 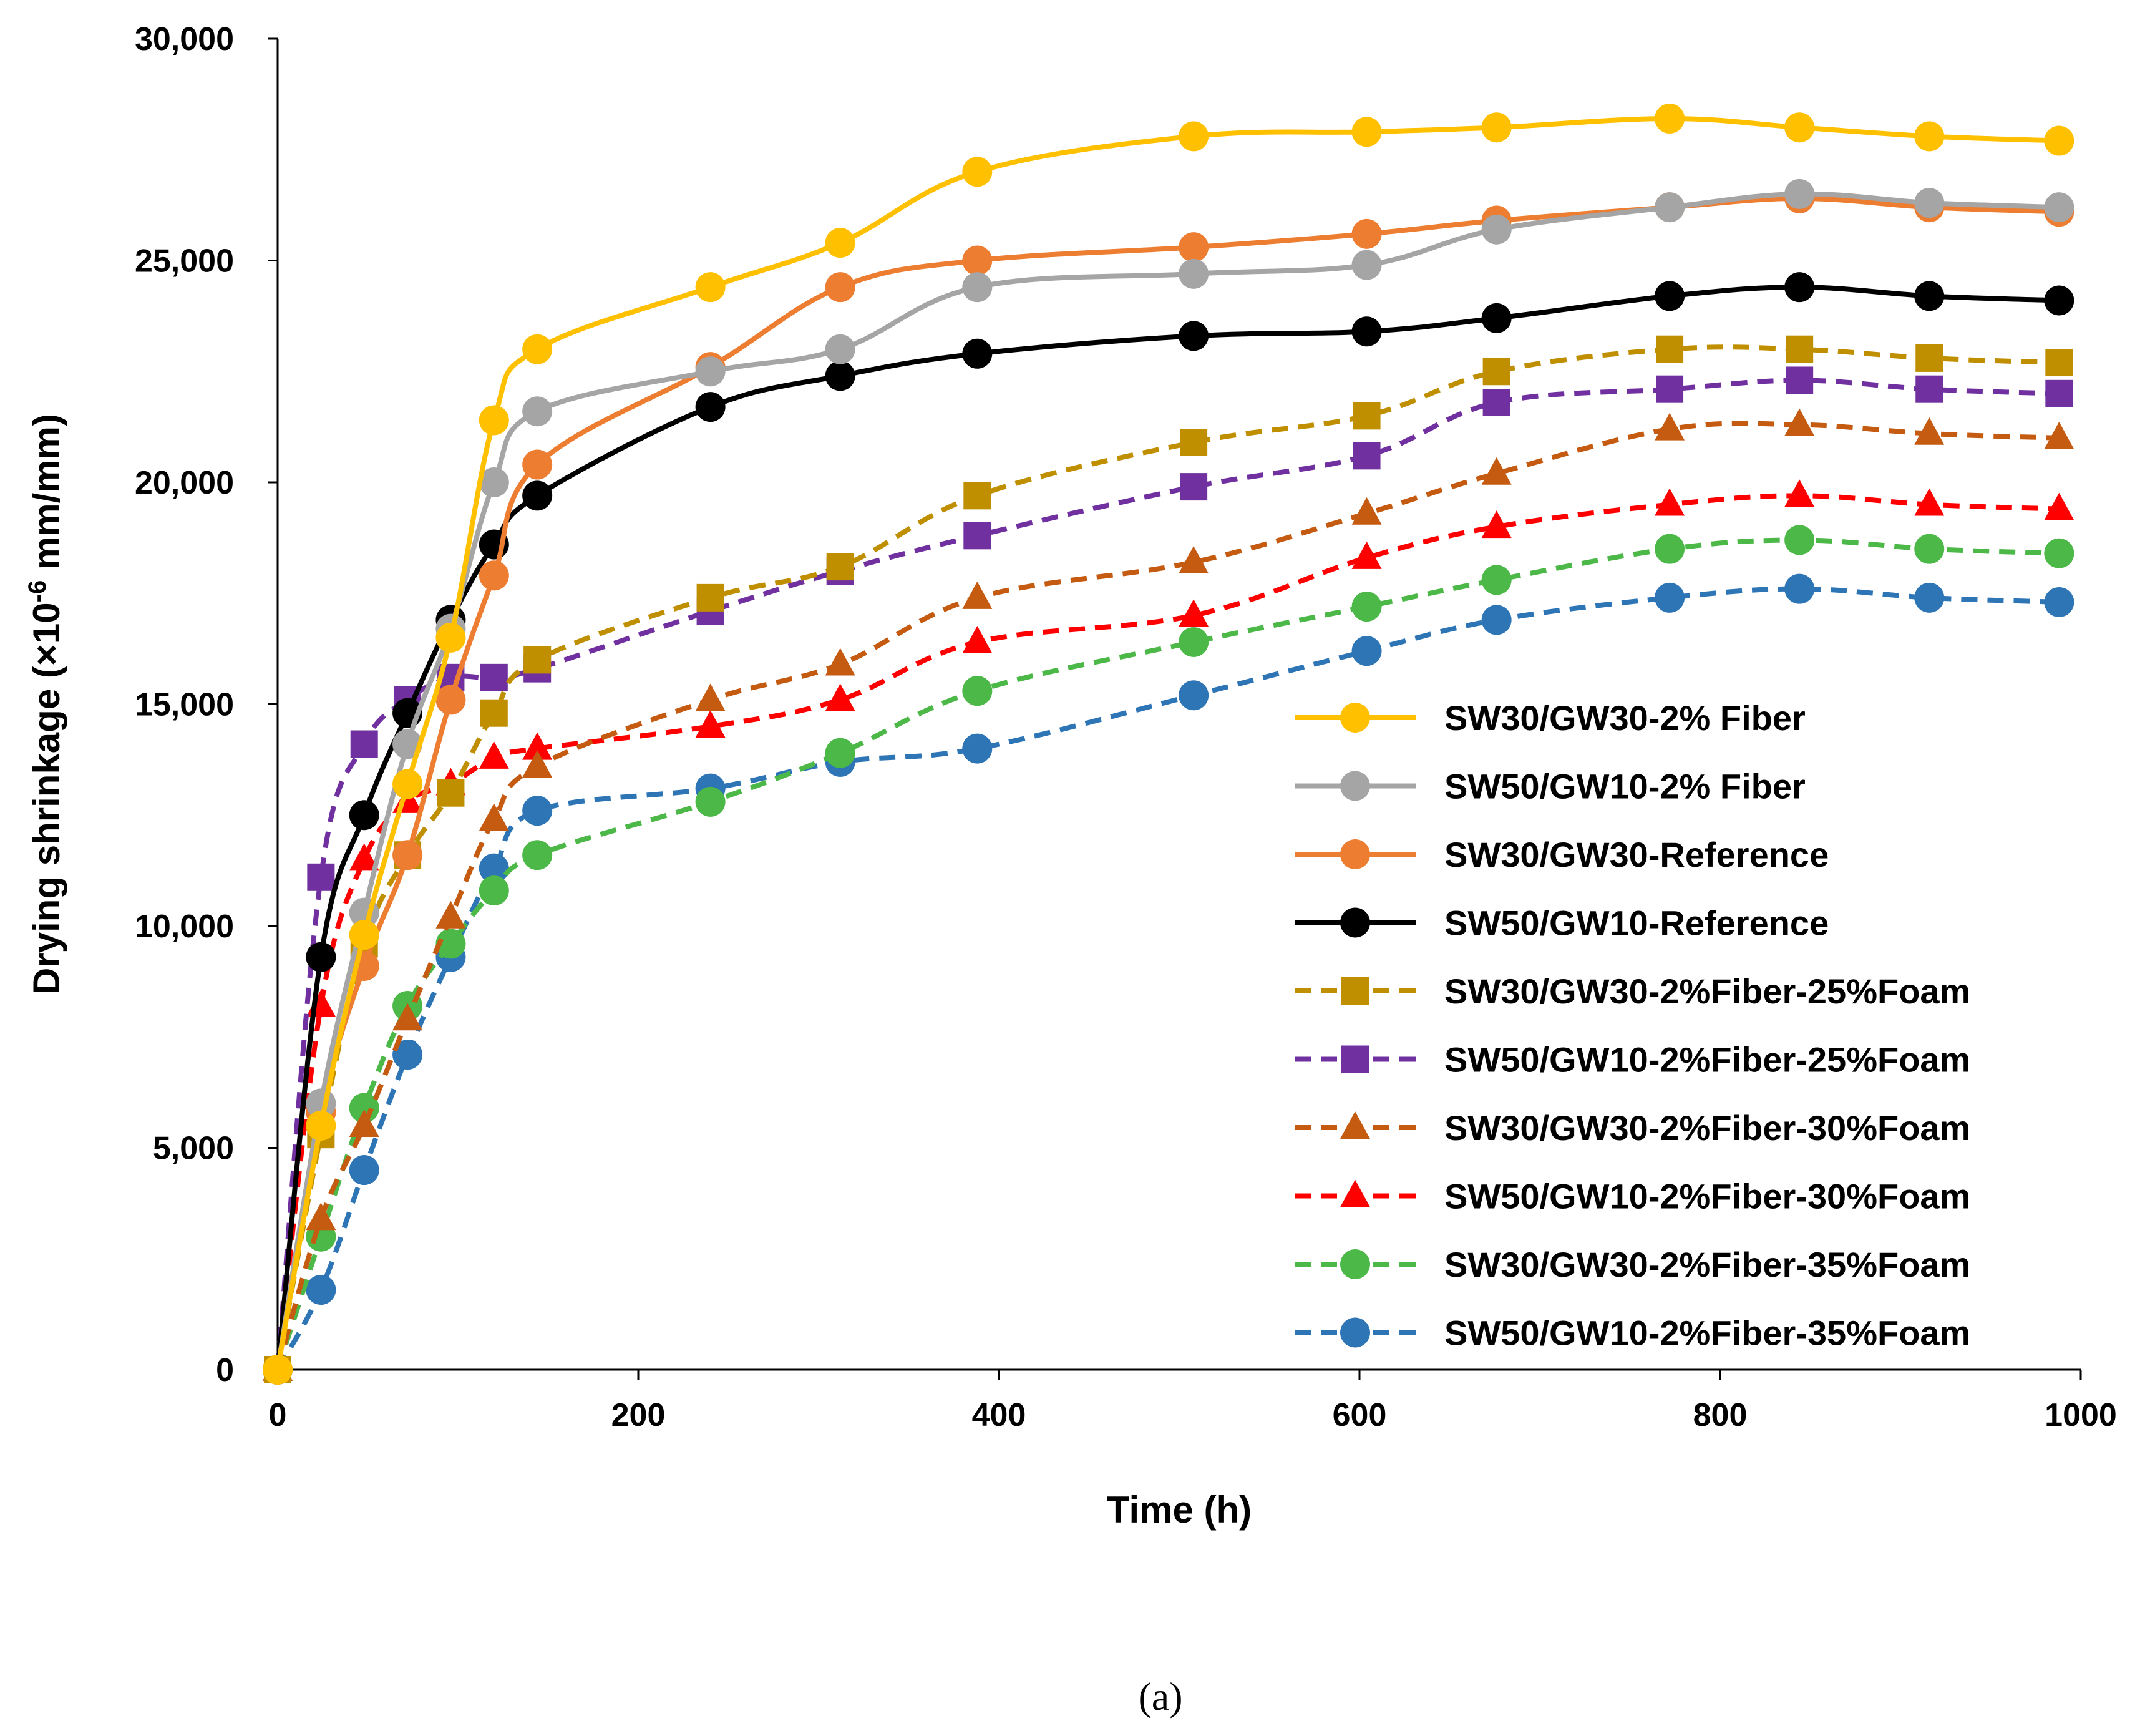 I want to click on legend-label: SW50/GW10-2%Fiber-30%Foam, so click(x=1707, y=1196).